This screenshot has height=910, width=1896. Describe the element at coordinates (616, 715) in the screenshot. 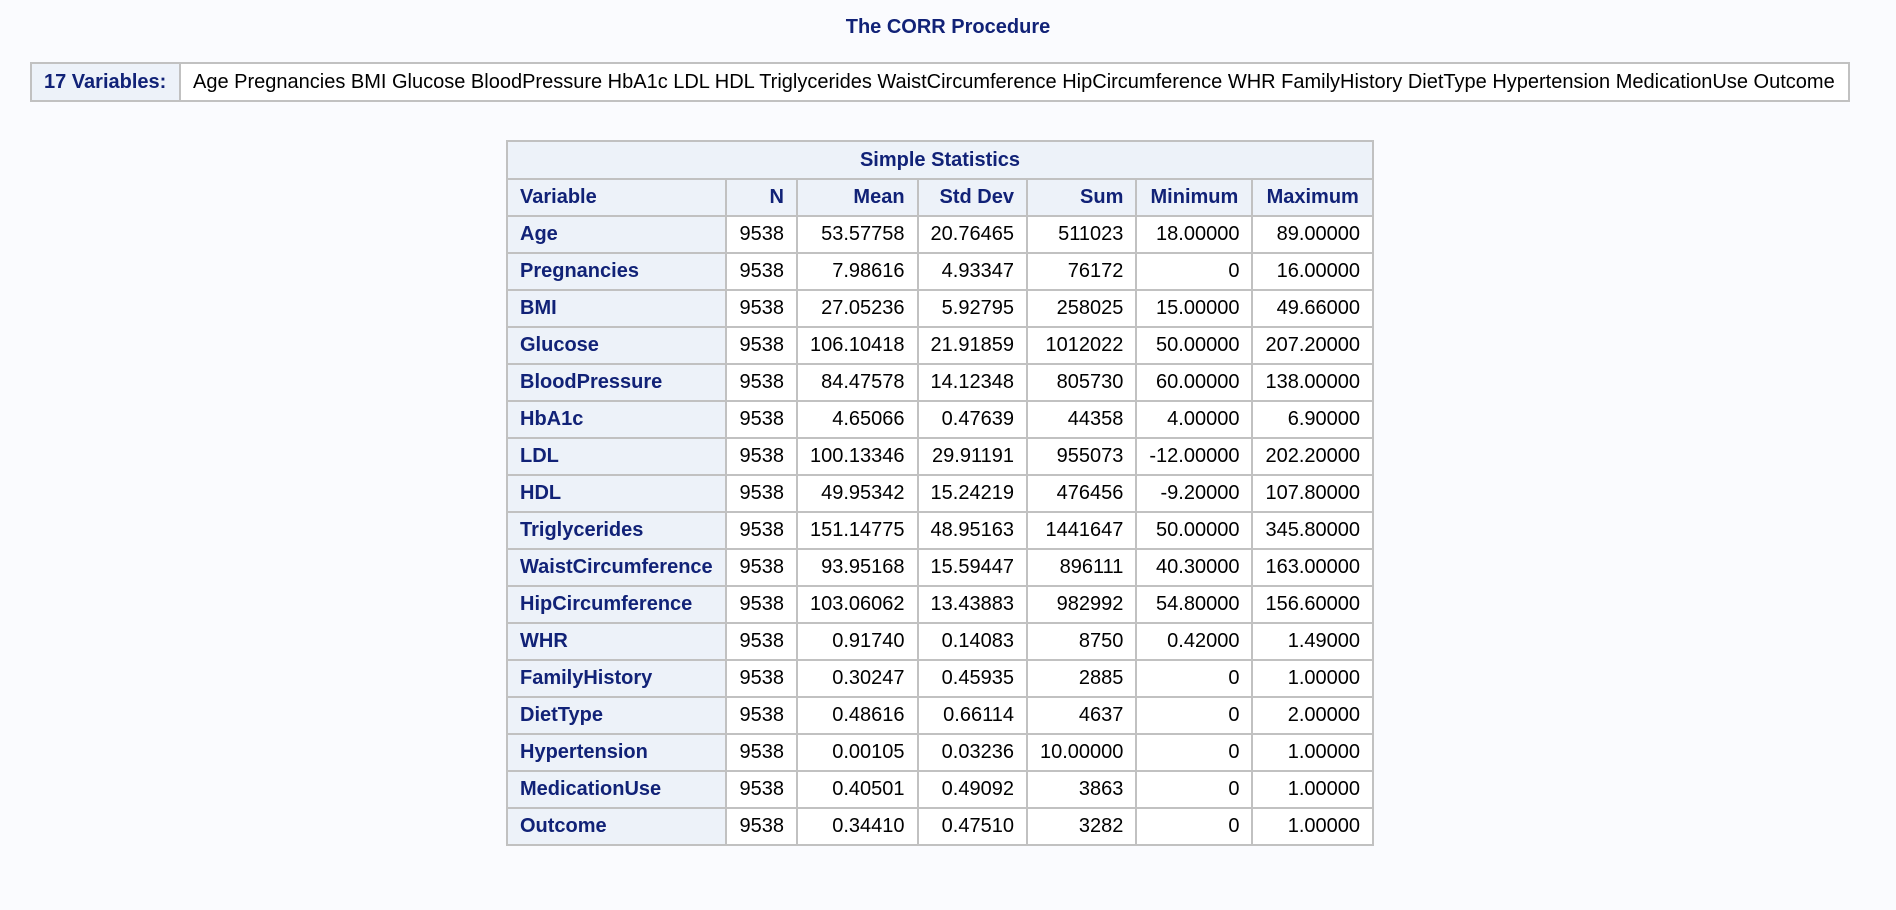

I see `row-variable-name: DietType` at that location.